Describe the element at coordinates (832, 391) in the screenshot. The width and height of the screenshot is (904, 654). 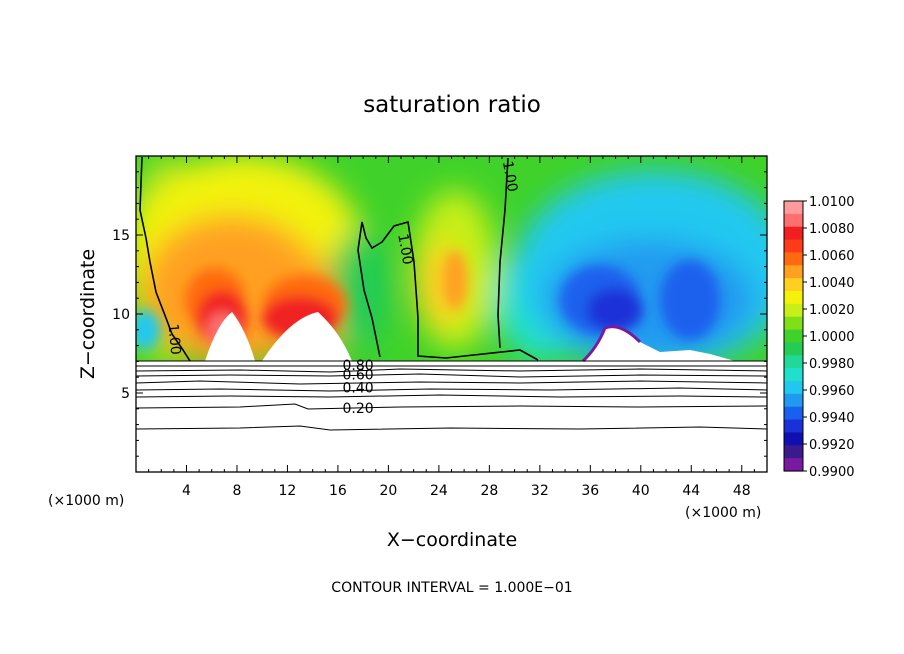
I see `colorbar-label: 0.9960` at that location.